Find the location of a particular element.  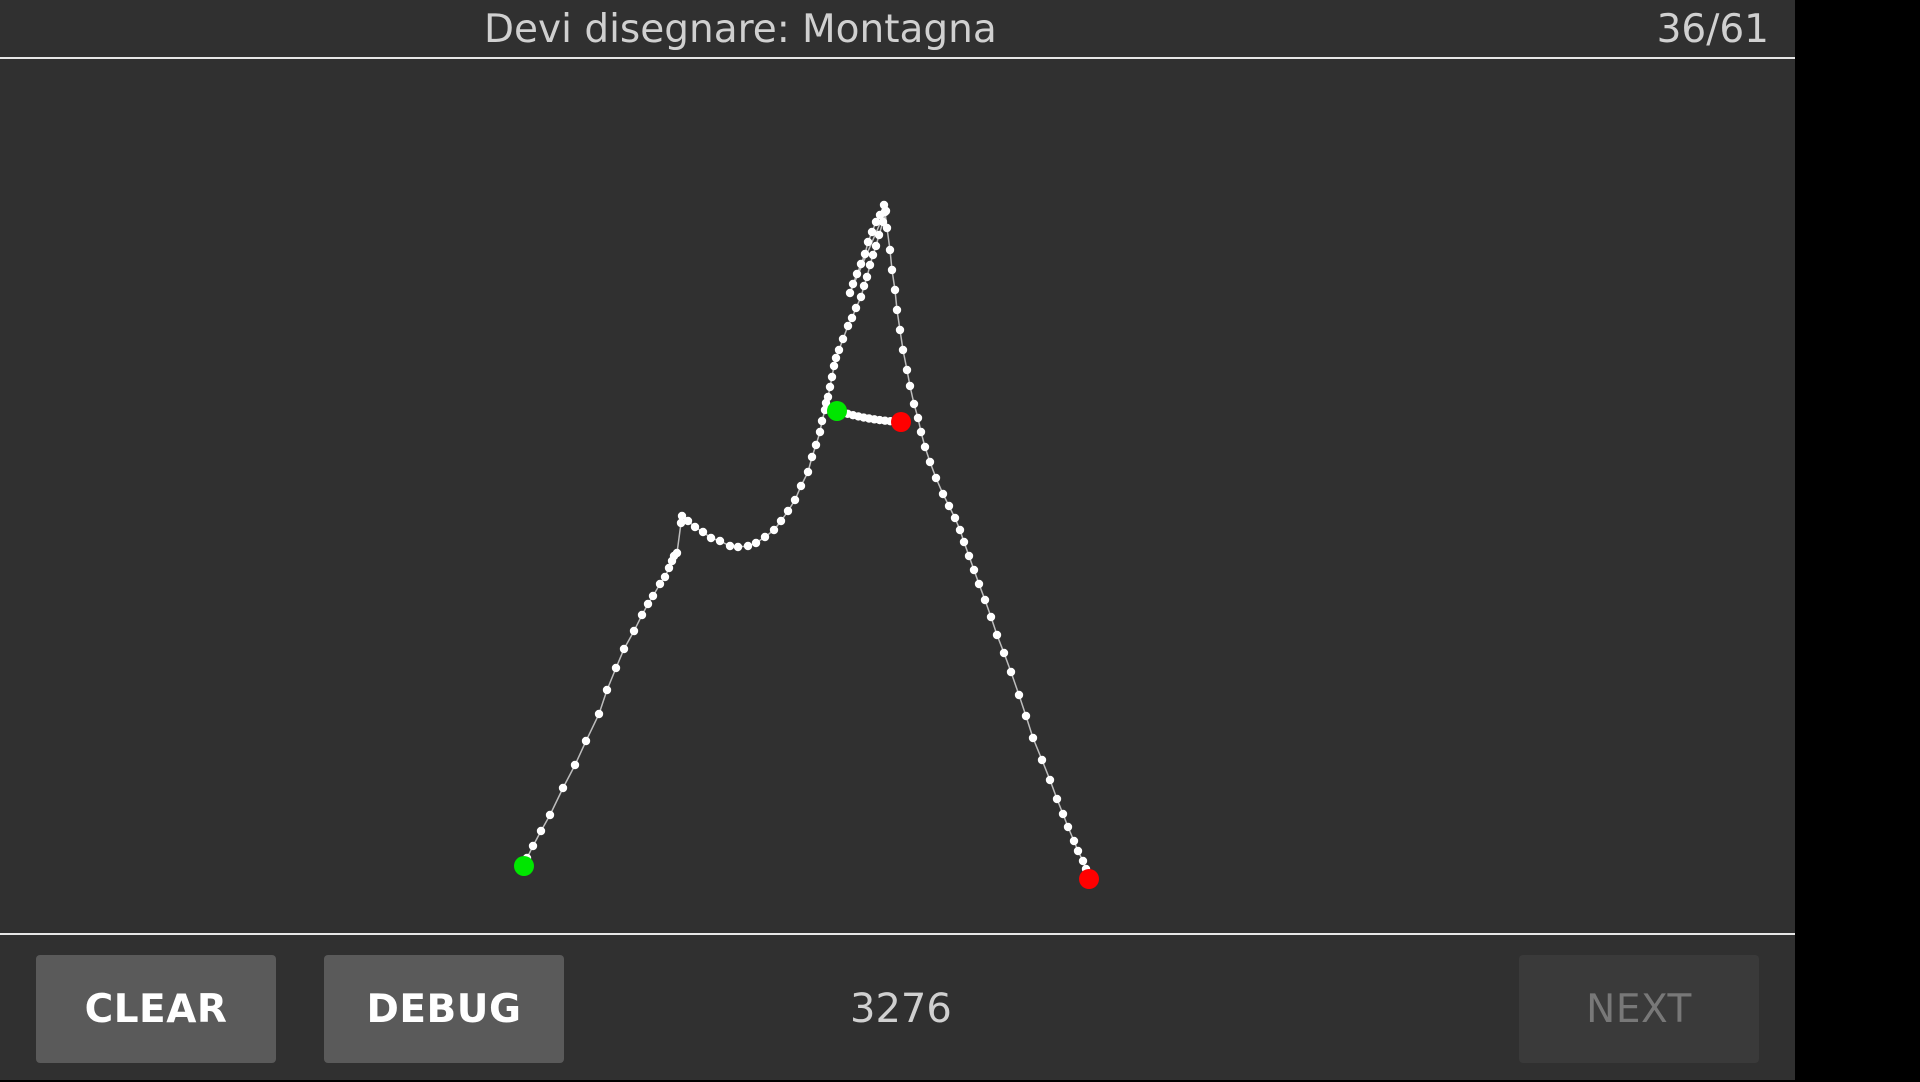

prompt-word: Montagna is located at coordinates (899, 29).